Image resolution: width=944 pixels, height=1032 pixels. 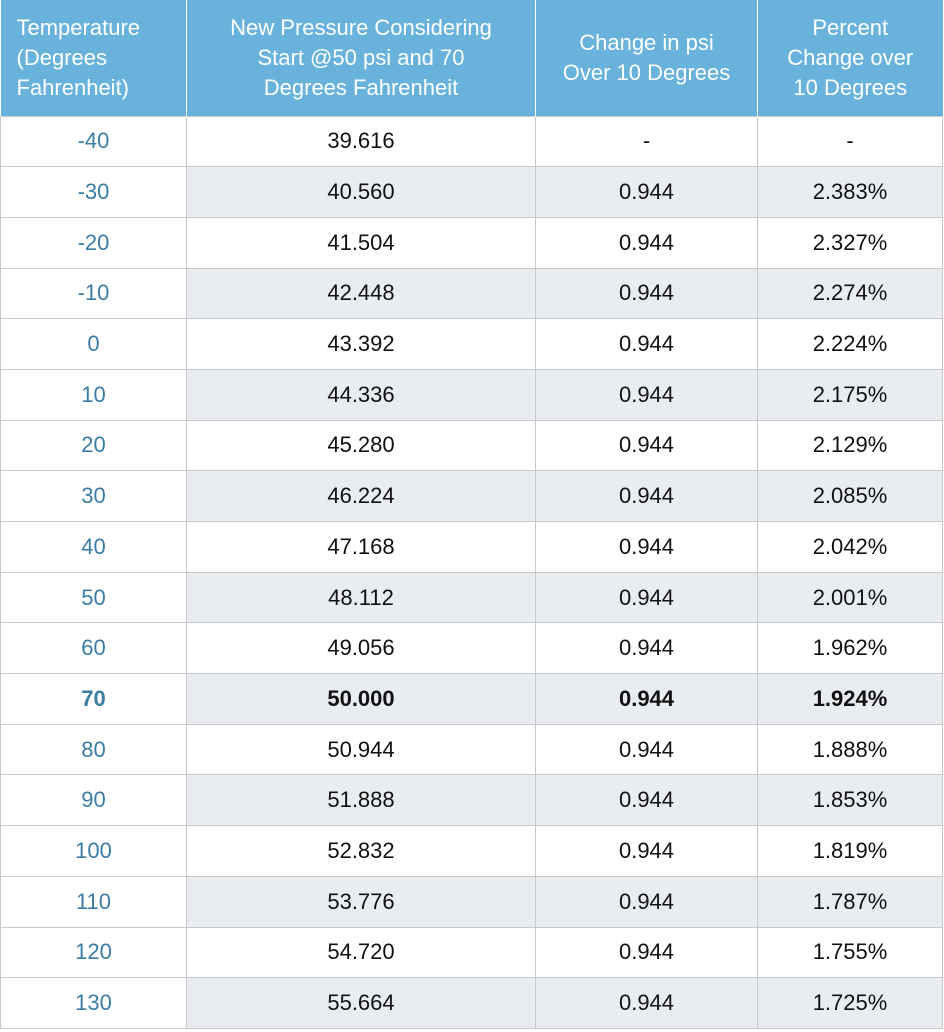 What do you see at coordinates (361, 192) in the screenshot?
I see `value-cell: 40.560` at bounding box center [361, 192].